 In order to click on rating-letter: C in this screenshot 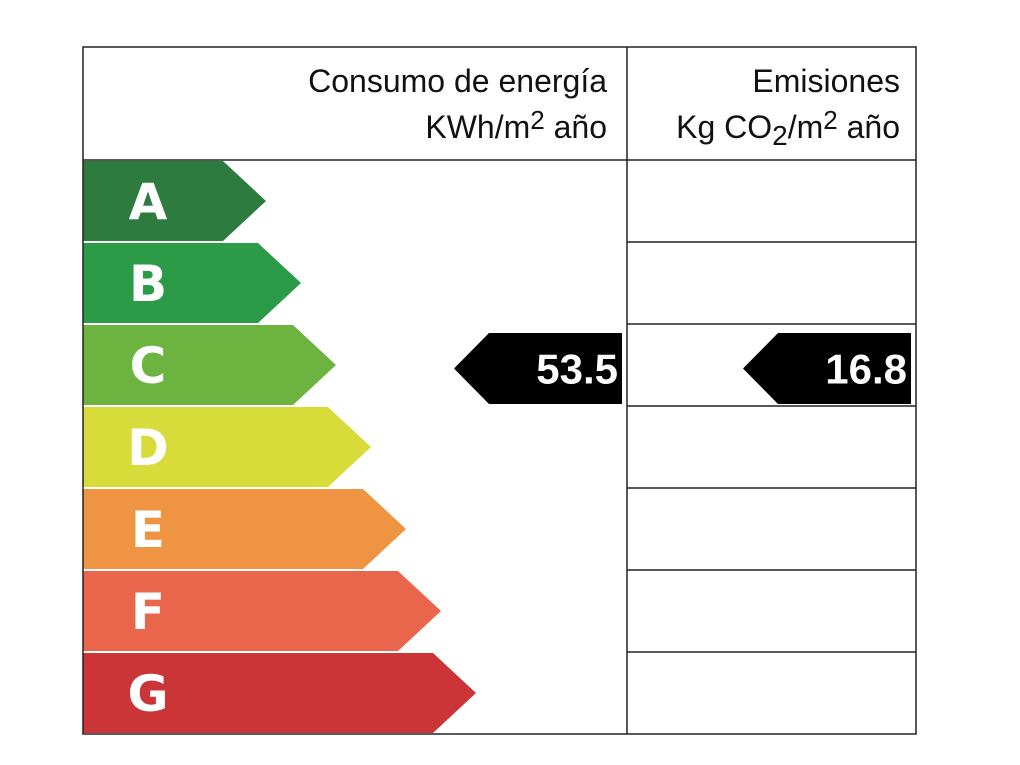, I will do `click(148, 366)`.